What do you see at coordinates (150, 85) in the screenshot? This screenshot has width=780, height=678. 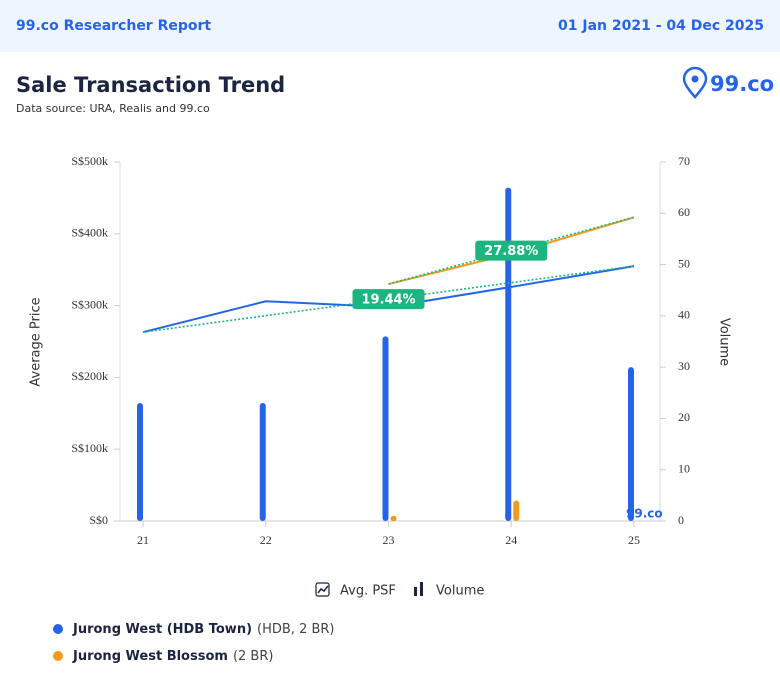 I see `chart-title: Sale Transaction Trend` at bounding box center [150, 85].